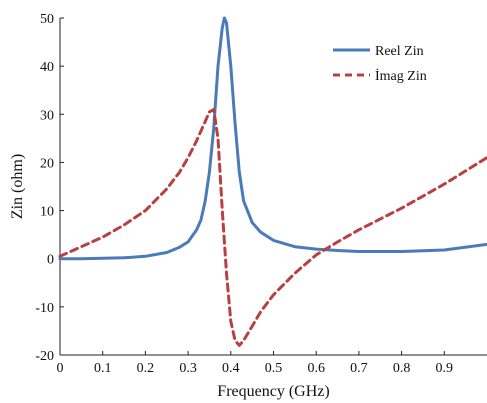 This screenshot has height=403, width=487. I want to click on x-tick-label: 0.4, so click(231, 368).